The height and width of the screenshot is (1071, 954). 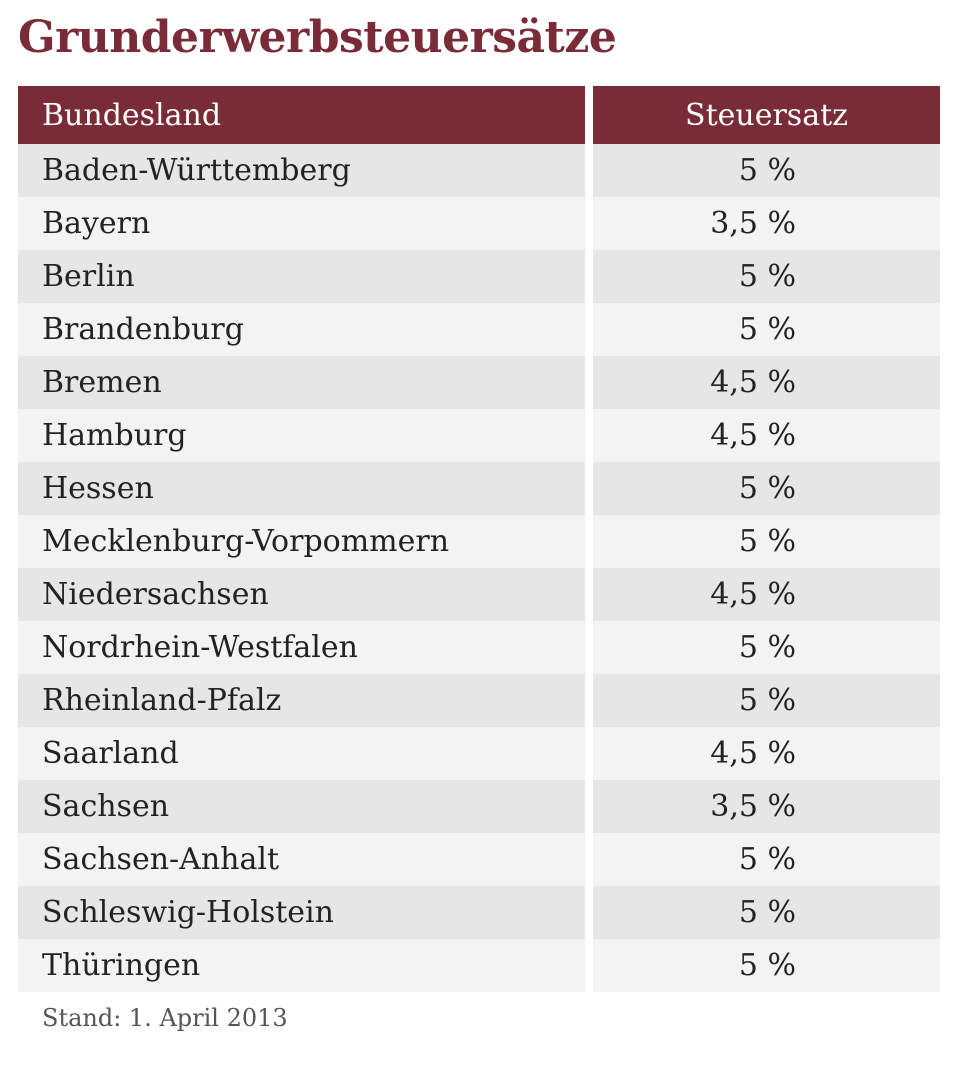 I want to click on table-row: Nordrhein-Westfalen 5 %, so click(x=479, y=647).